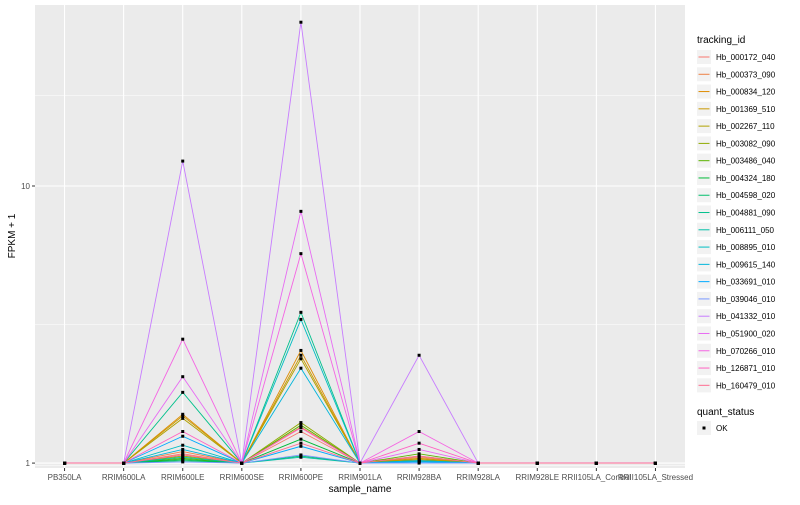  What do you see at coordinates (25, 186) in the screenshot?
I see `y-tick-label: 10` at bounding box center [25, 186].